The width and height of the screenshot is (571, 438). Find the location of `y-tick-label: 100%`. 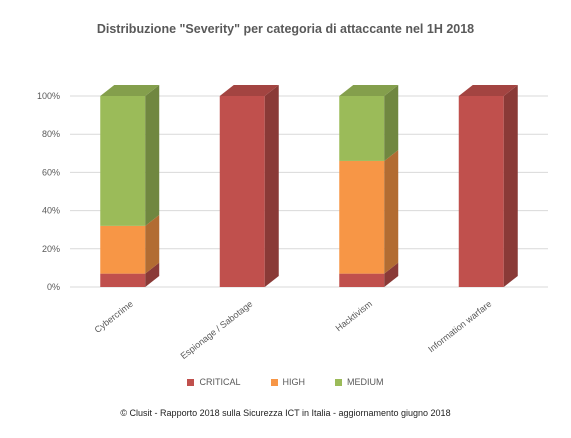

y-tick-label: 100% is located at coordinates (48, 96).